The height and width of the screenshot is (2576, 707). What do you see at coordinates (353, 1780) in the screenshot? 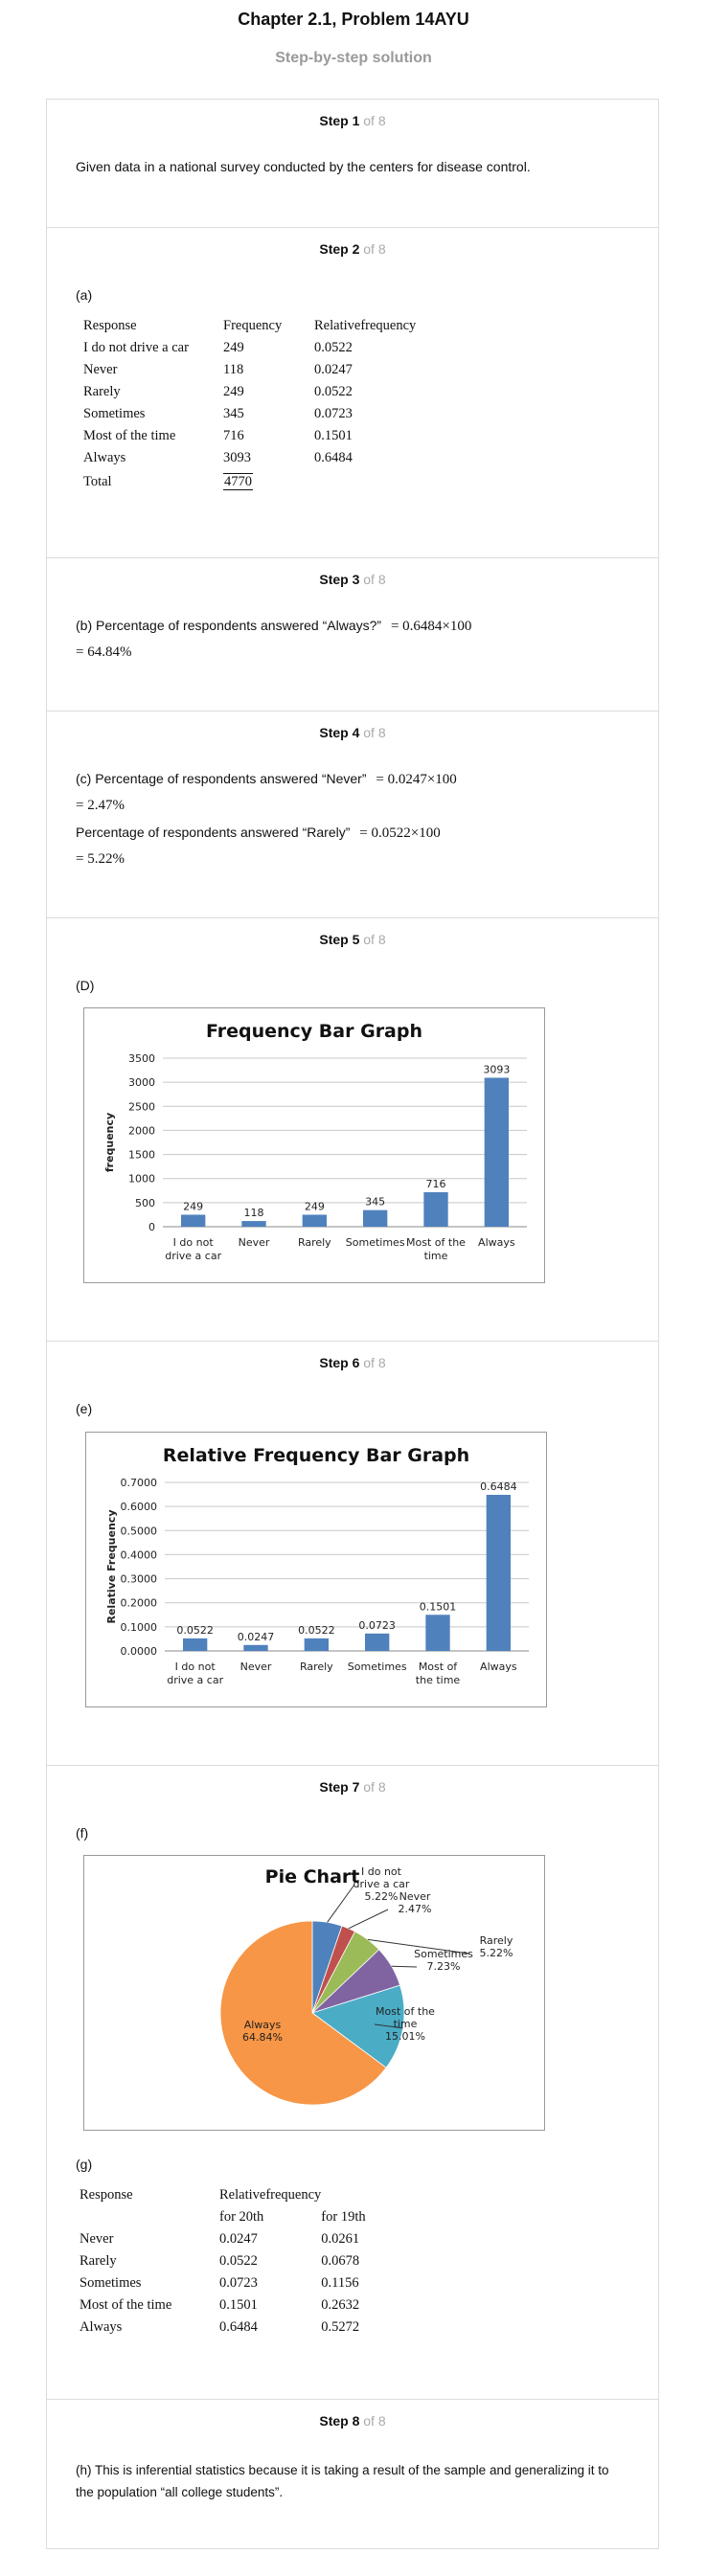
I see `step-header: Step 7 of 8` at bounding box center [353, 1780].